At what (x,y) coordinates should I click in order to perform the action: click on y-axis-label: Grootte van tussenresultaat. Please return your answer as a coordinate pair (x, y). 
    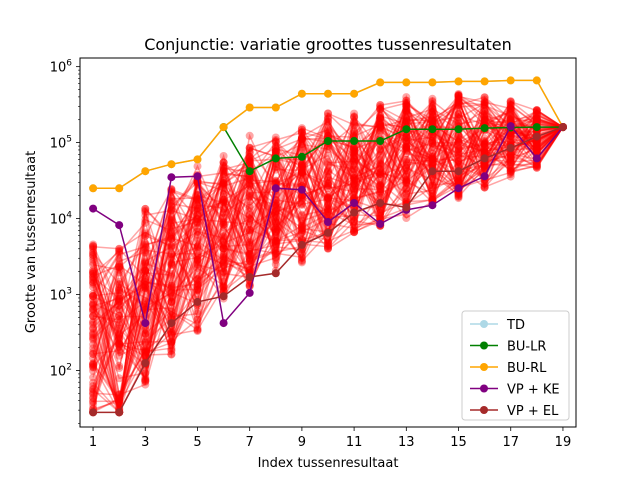
    Looking at the image, I should click on (31, 242).